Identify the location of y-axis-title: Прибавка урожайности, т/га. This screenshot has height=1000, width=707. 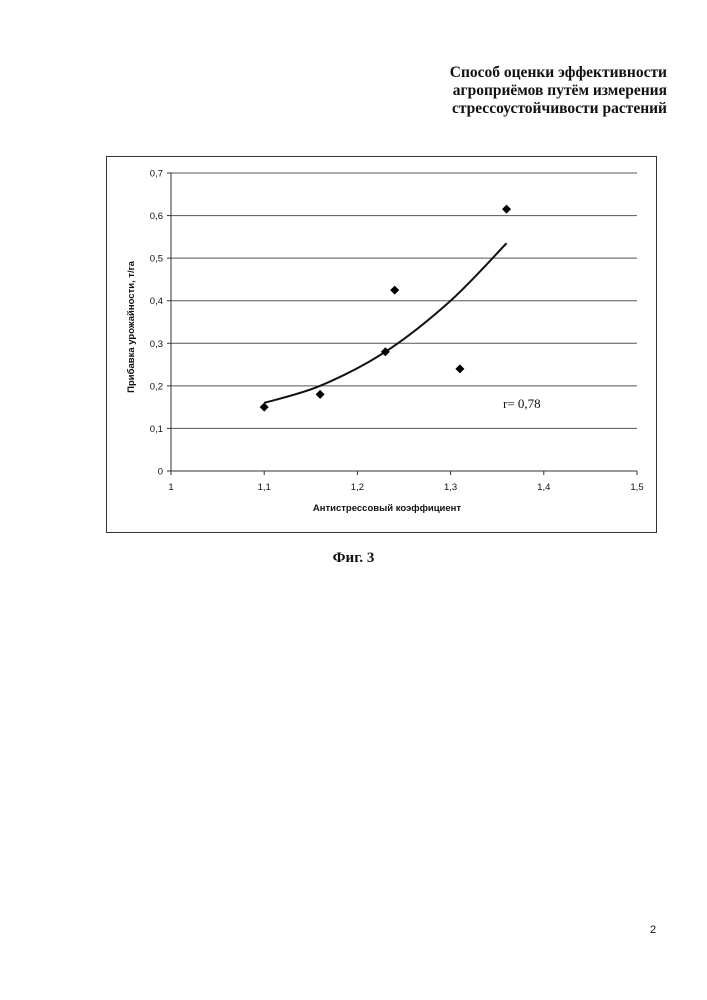
(131, 326).